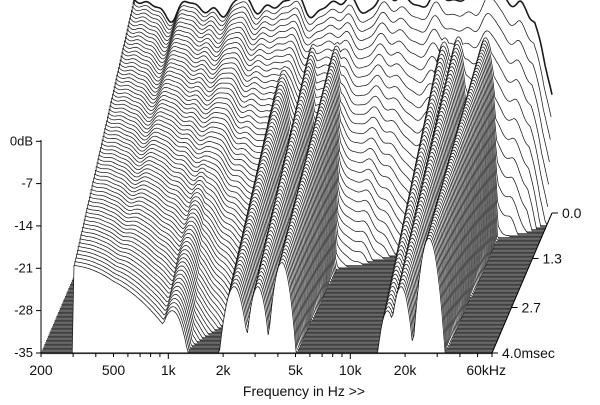 The height and width of the screenshot is (405, 600). Describe the element at coordinates (572, 213) in the screenshot. I see `z-tick-label: 0.0` at that location.